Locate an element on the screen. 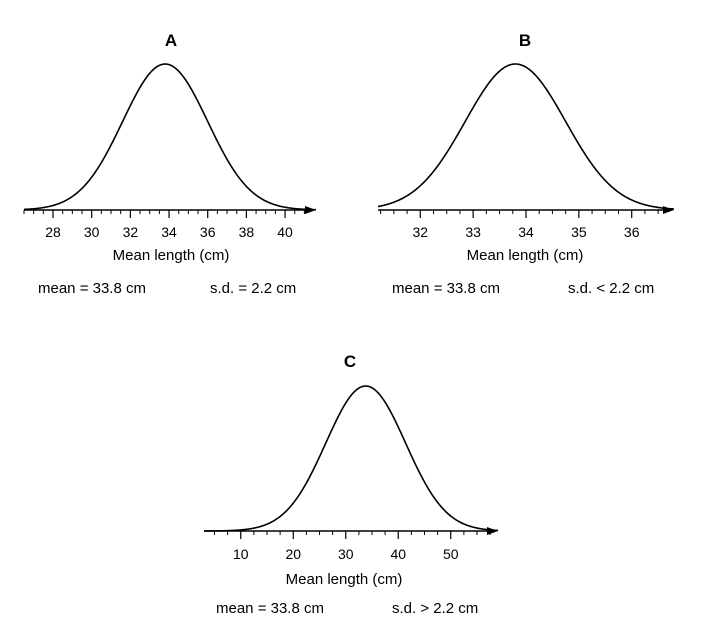 This screenshot has width=709, height=640. tick-label: 50 is located at coordinates (451, 554).